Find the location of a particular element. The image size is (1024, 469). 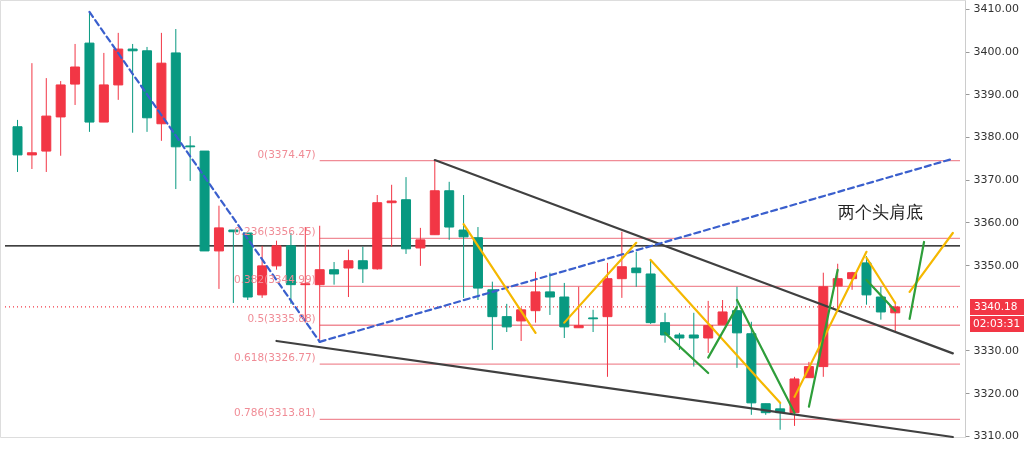

text: 02:03:31 is located at coordinates (997, 323).